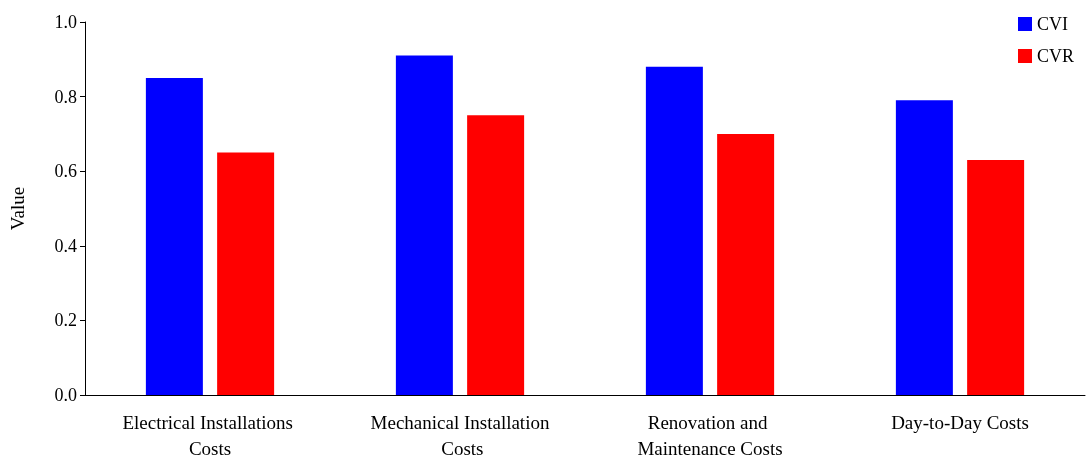 This screenshot has width=1089, height=474. Describe the element at coordinates (210, 435) in the screenshot. I see `x-tick-label: Electrical Installations Costs` at that location.